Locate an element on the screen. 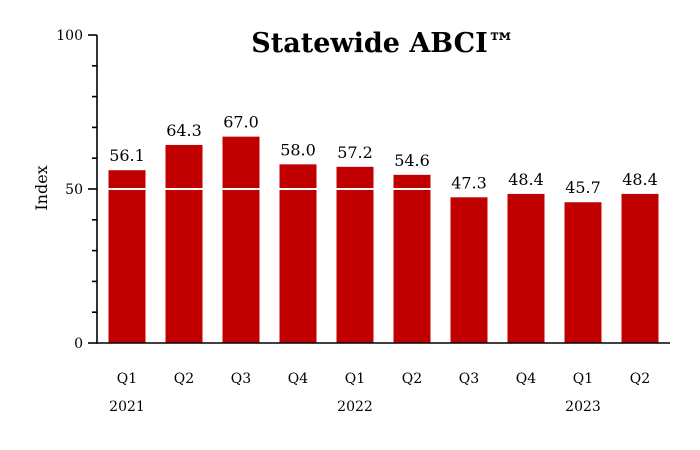  data-labels-group: 56.1 64.3 67.0 58.0 57.2 54.6 47.3 48.4 45.7 48.4 is located at coordinates (383, 155).